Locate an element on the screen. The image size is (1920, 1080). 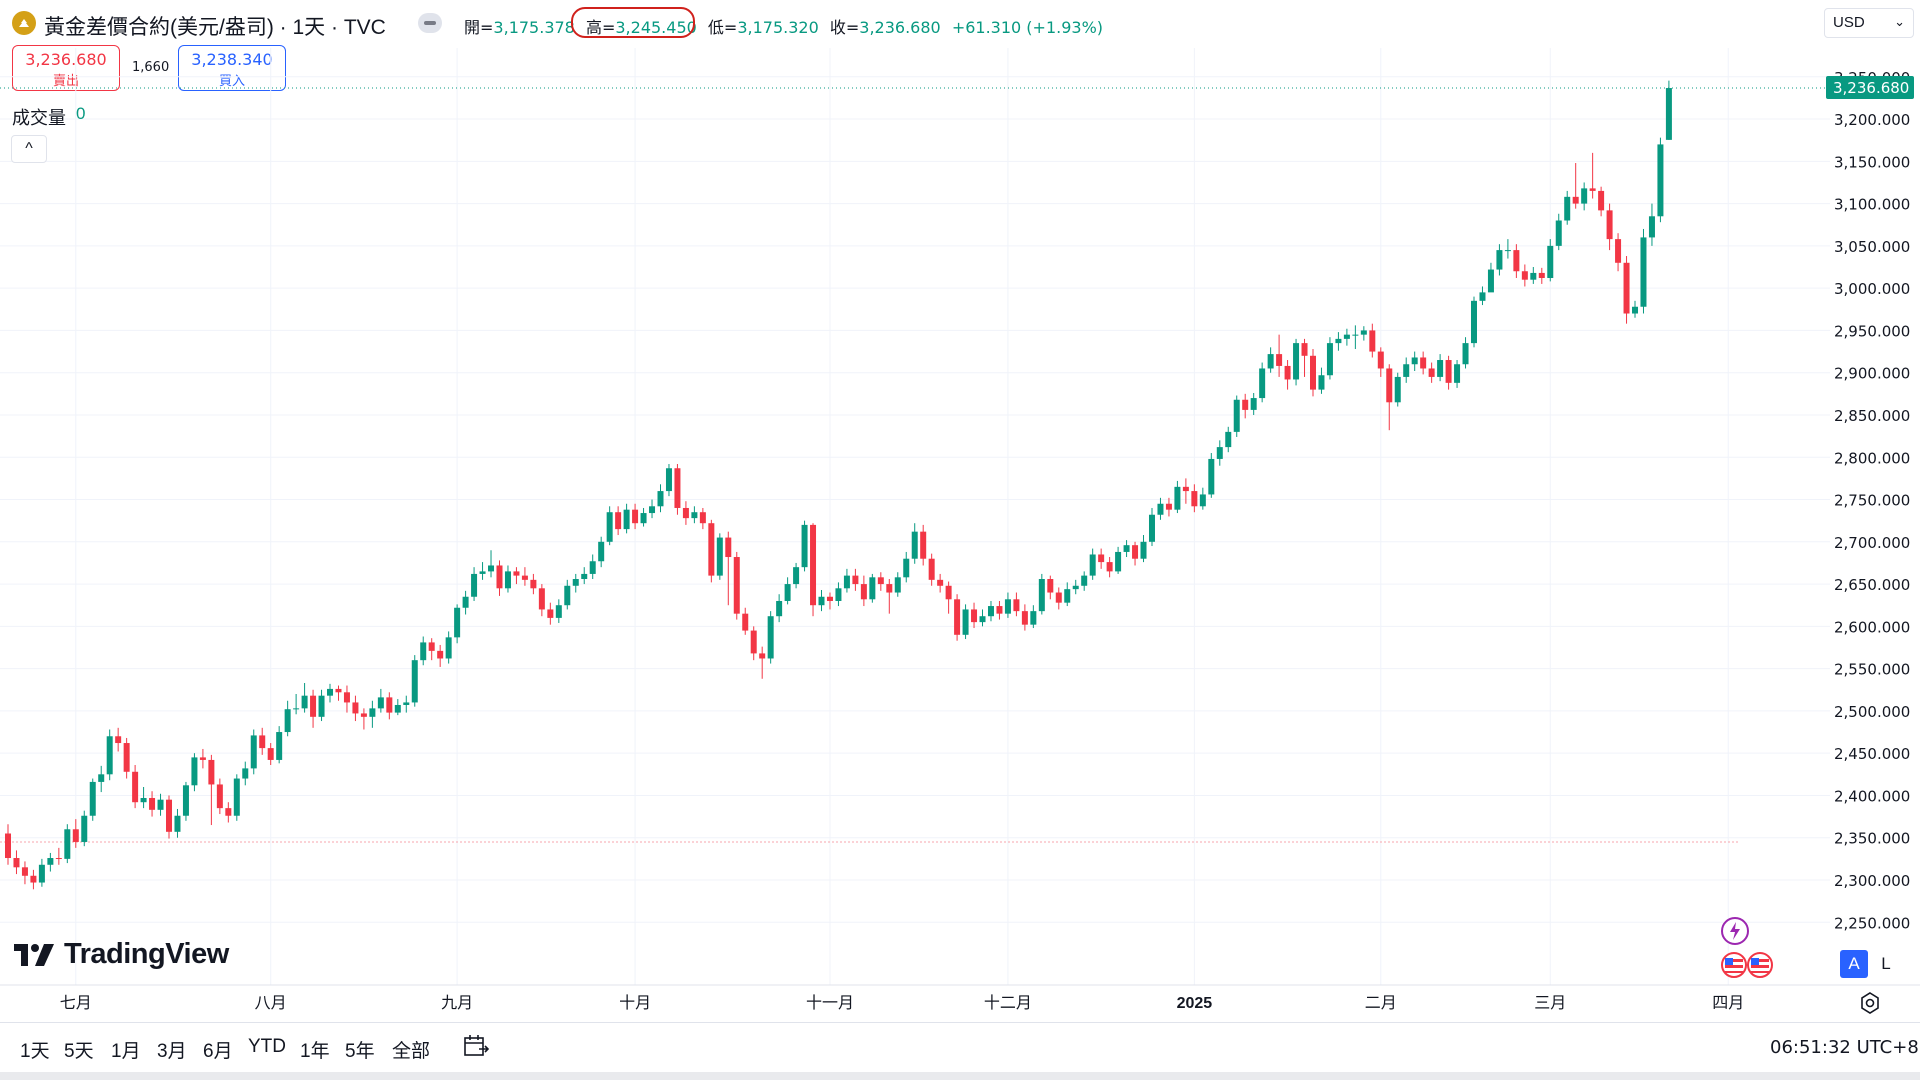
range-button: 1天 is located at coordinates (35, 1051).